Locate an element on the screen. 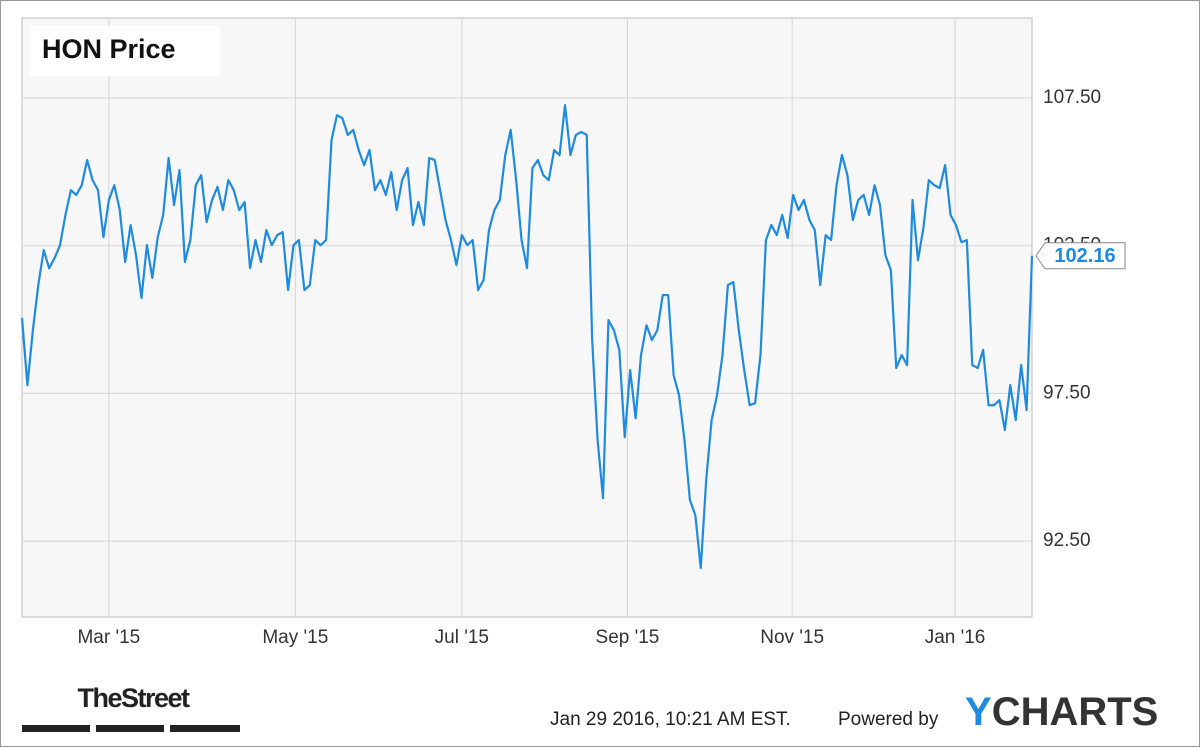 The image size is (1200, 747). publisher-logo: TheStreet is located at coordinates (133, 698).